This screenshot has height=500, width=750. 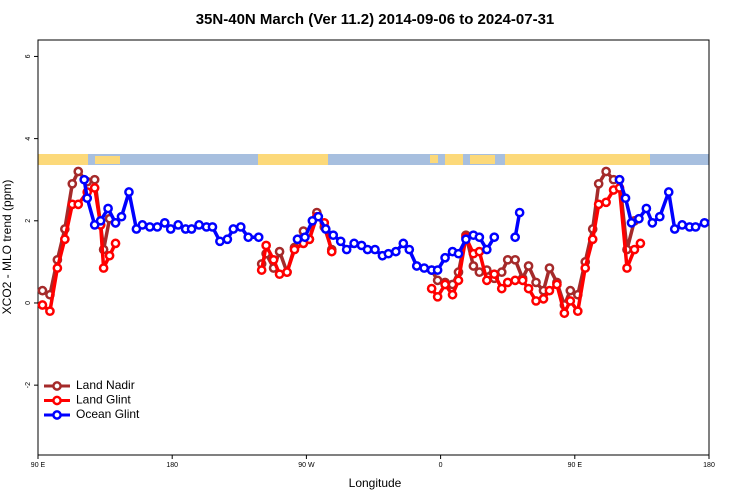 What do you see at coordinates (7, 247) in the screenshot?
I see `y-axis-label: XCO2 - MLO trend (ppm)` at bounding box center [7, 247].